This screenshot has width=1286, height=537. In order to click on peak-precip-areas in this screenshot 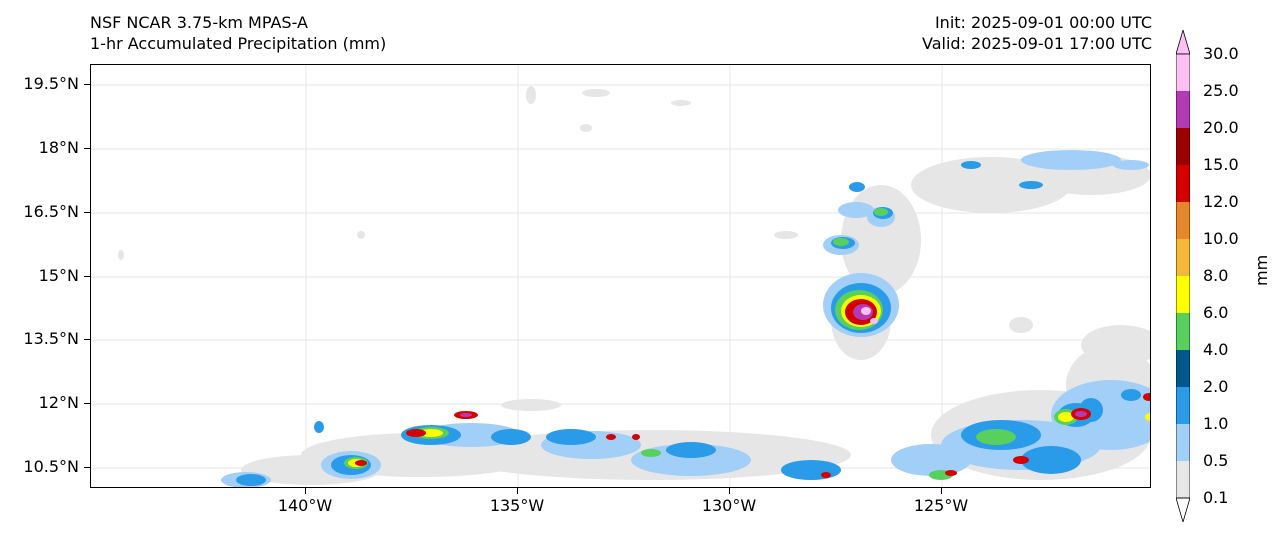, I will do `click(869, 315)`.